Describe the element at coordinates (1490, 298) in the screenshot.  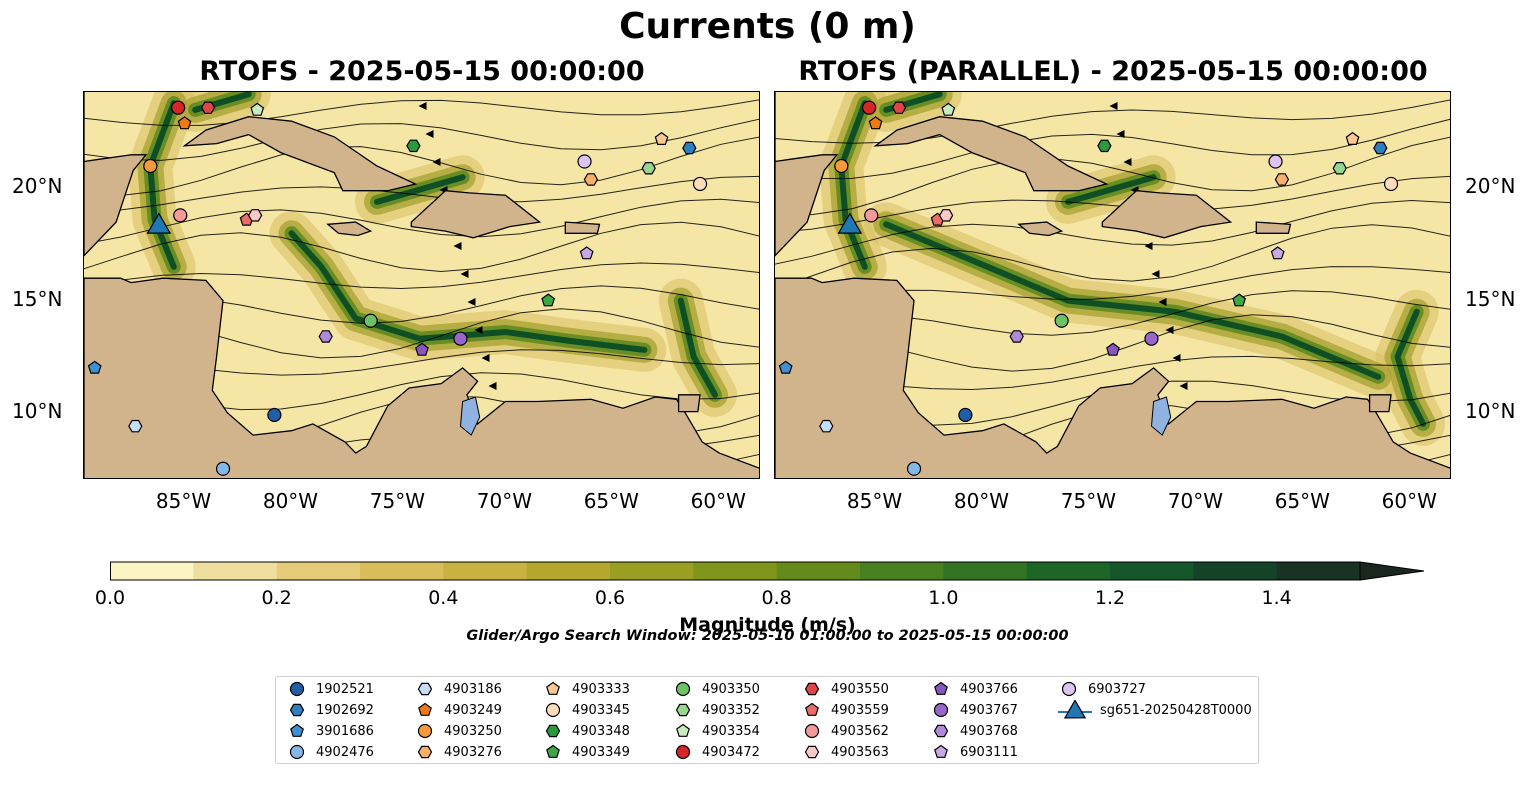
I see `y-tick-label-right: 15°N` at that location.